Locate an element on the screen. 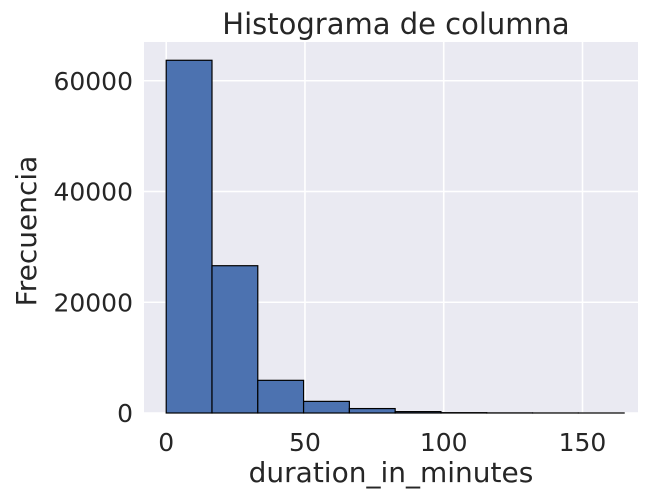 The height and width of the screenshot is (500, 650). y-tick-labels: 0 20000 40000 60000 is located at coordinates (93, 247).